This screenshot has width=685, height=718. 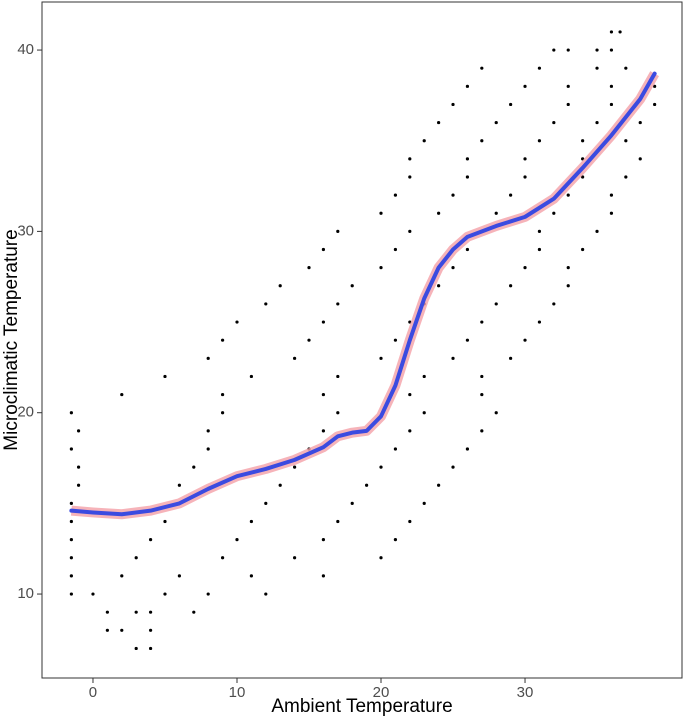 What do you see at coordinates (93, 692) in the screenshot?
I see `x-tick-label: 0` at bounding box center [93, 692].